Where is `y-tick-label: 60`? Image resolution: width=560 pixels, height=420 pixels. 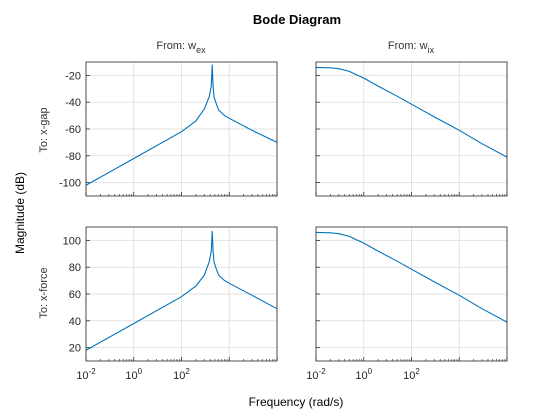 y-tick-label: 60 is located at coordinates (75, 295).